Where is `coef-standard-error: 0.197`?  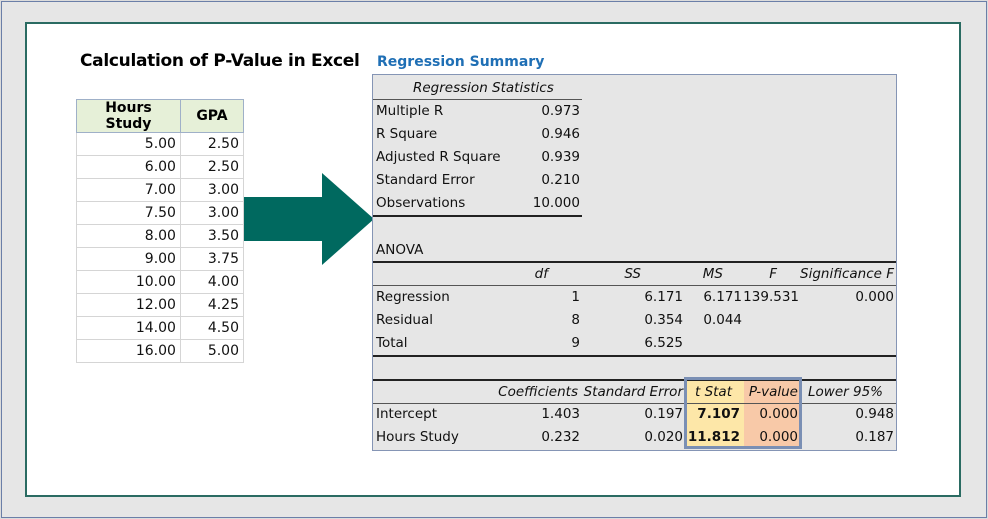 coef-standard-error: 0.197 is located at coordinates (663, 414).